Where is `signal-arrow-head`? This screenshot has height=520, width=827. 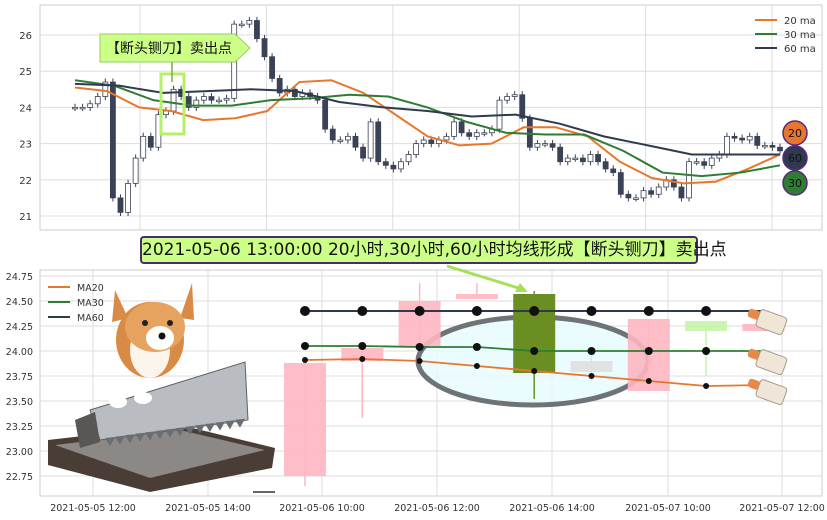 signal-arrow-head is located at coordinates (521, 287).